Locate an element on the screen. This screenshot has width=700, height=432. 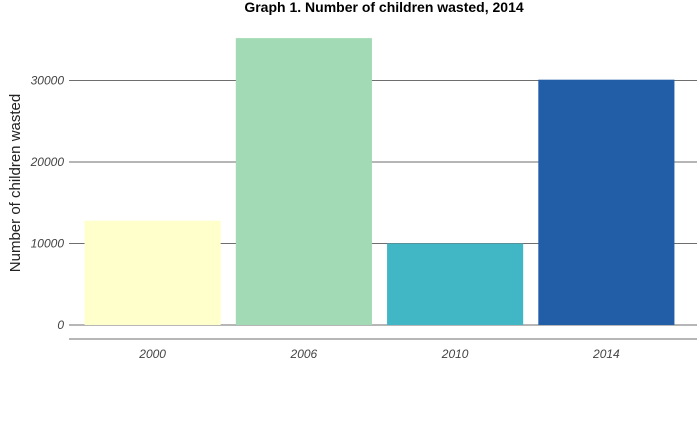
bar-2006 is located at coordinates (303, 182).